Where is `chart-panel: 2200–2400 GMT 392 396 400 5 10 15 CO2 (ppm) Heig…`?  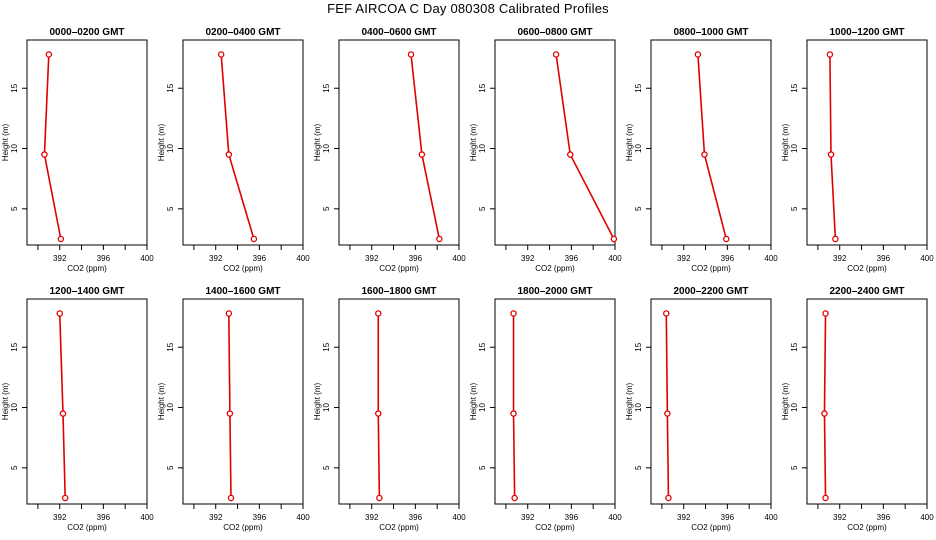 chart-panel: 2200–2400 GMT 392 396 400 5 10 15 CO2 (ppm) Heig… is located at coordinates (857, 409).